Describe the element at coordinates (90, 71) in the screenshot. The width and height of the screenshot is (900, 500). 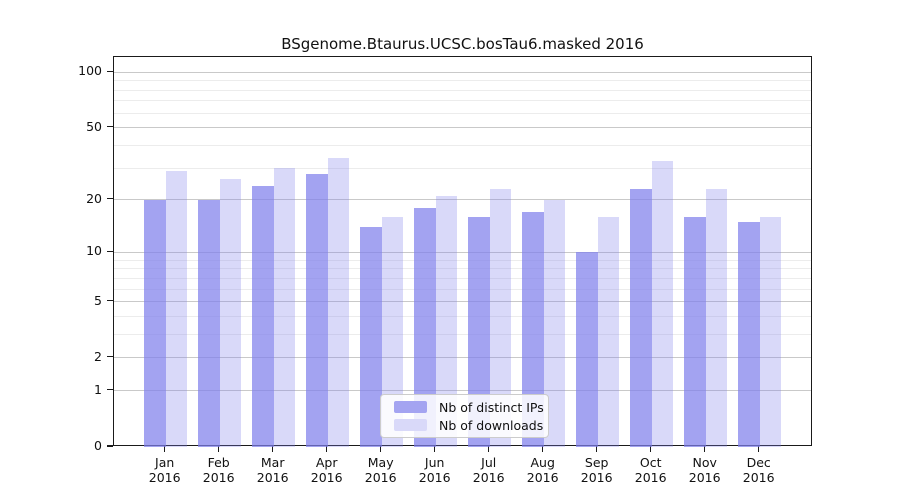
I see `y-tick-label: 100` at that location.